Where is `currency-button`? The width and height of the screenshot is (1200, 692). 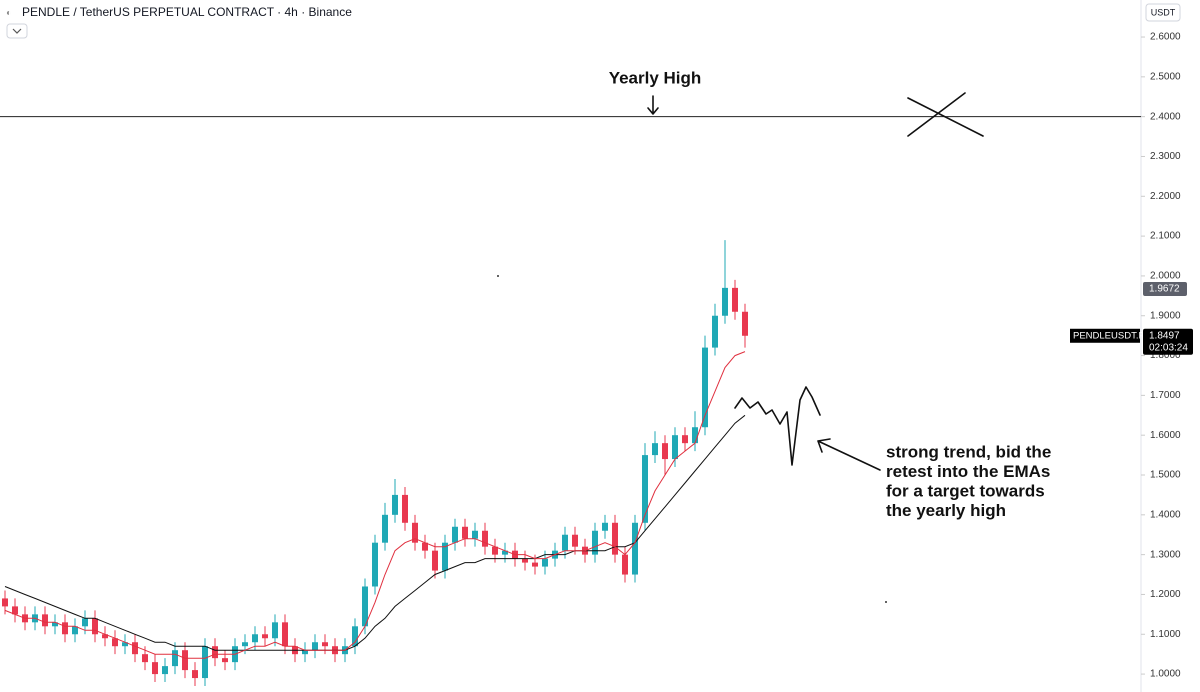 currency-button is located at coordinates (1163, 12).